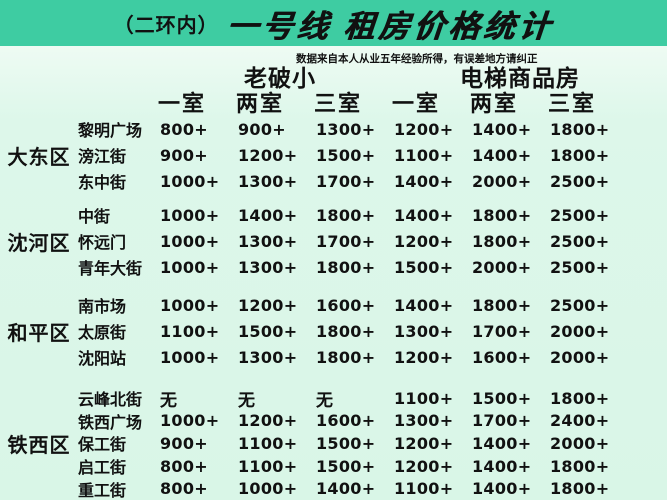 The image size is (667, 500). I want to click on district-label: 和平区, so click(39, 333).